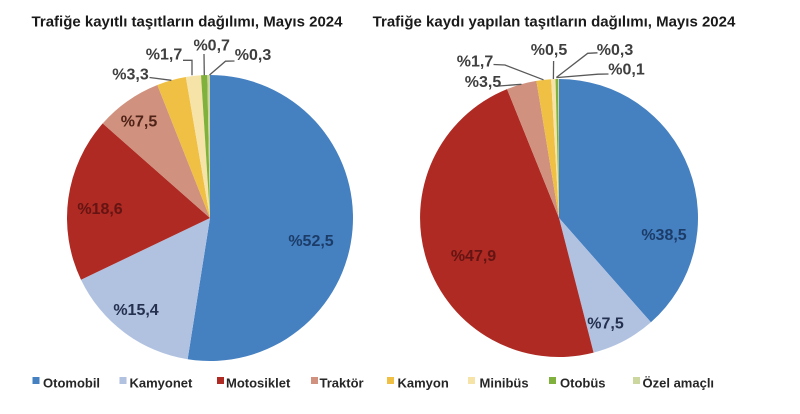 The image size is (800, 414). I want to click on svg-text: %15,4, so click(135, 310).